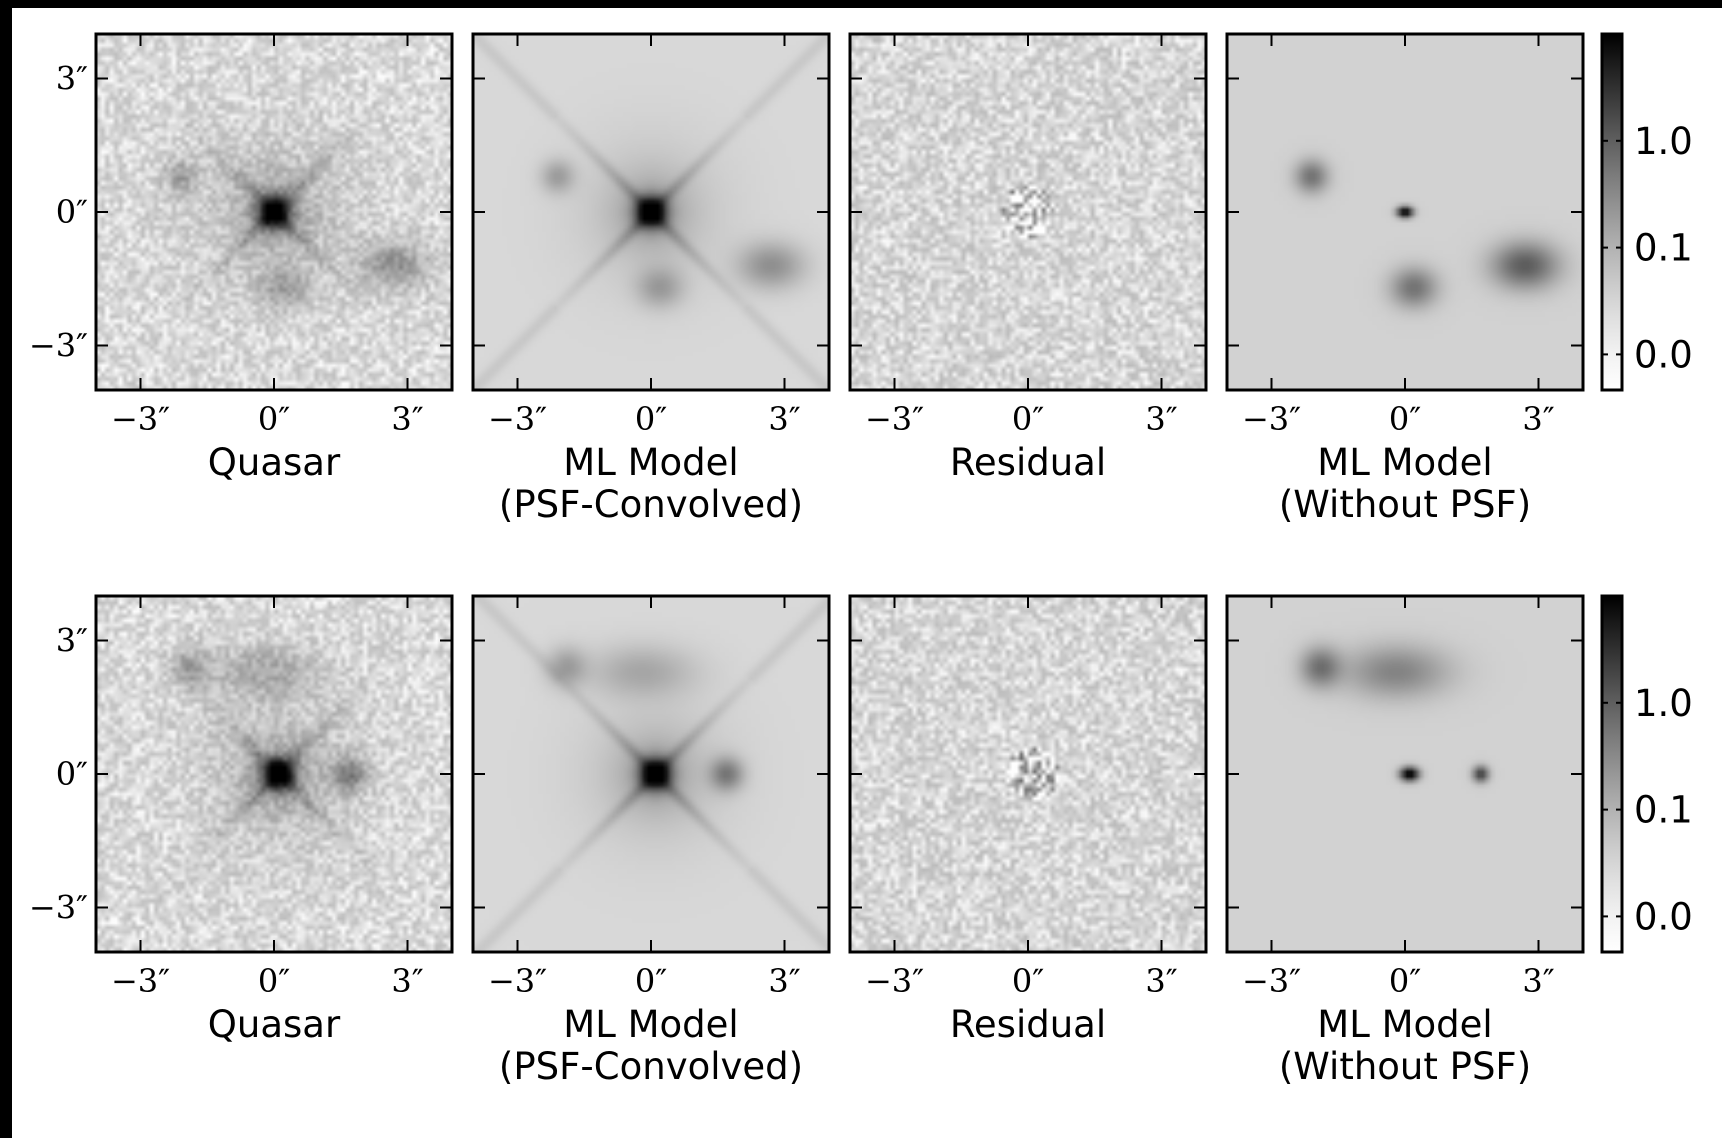  What do you see at coordinates (651, 774) in the screenshot?
I see `panel-row2-model-conv-image` at bounding box center [651, 774].